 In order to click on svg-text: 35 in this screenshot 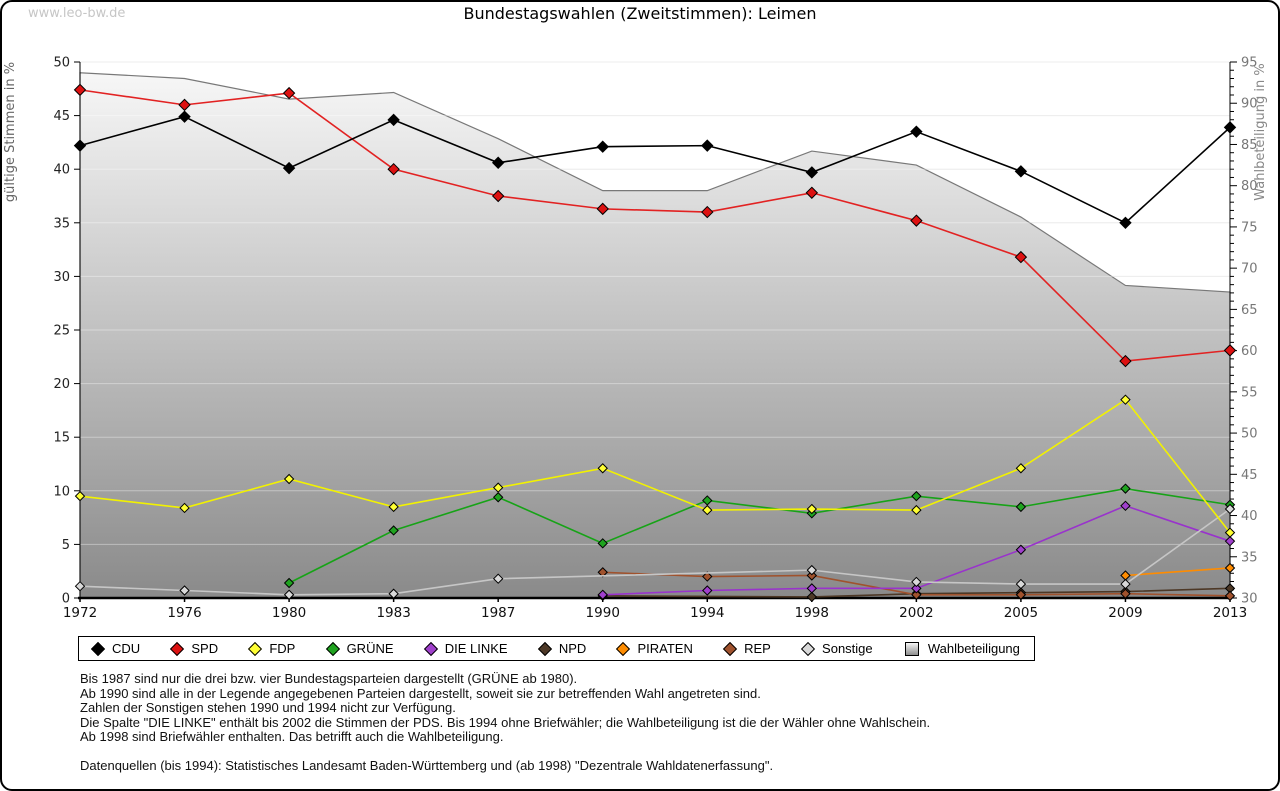, I will do `click(61, 223)`.